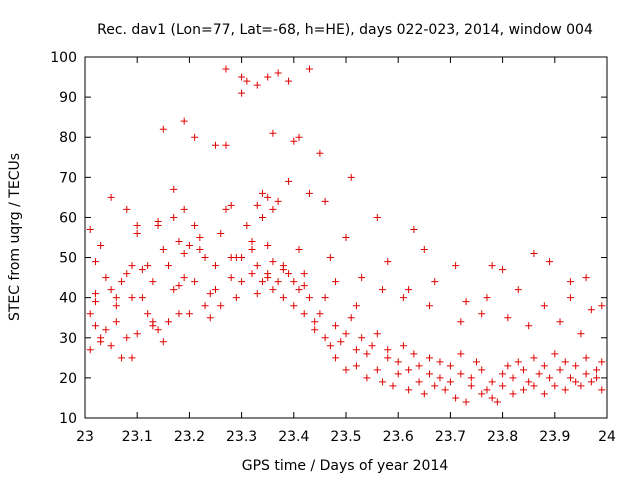 This screenshot has height=480, width=640. What do you see at coordinates (68, 339) in the screenshot?
I see `y-tick-label: 30` at bounding box center [68, 339].